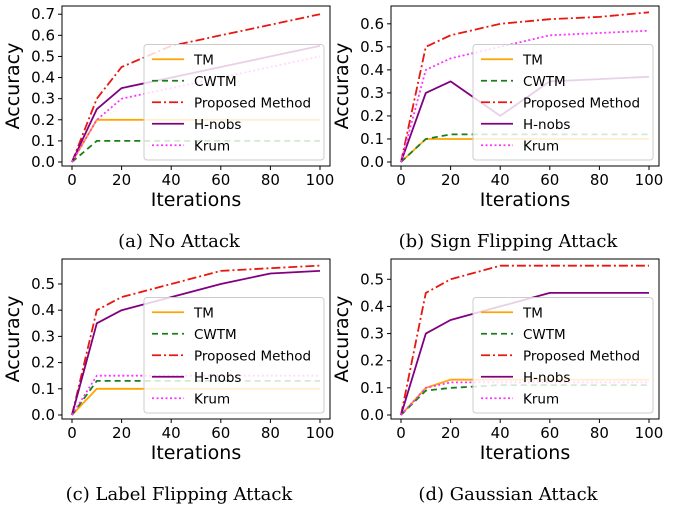 The image size is (684, 508). I want to click on y-tick-label: 0.7, so click(43, 14).